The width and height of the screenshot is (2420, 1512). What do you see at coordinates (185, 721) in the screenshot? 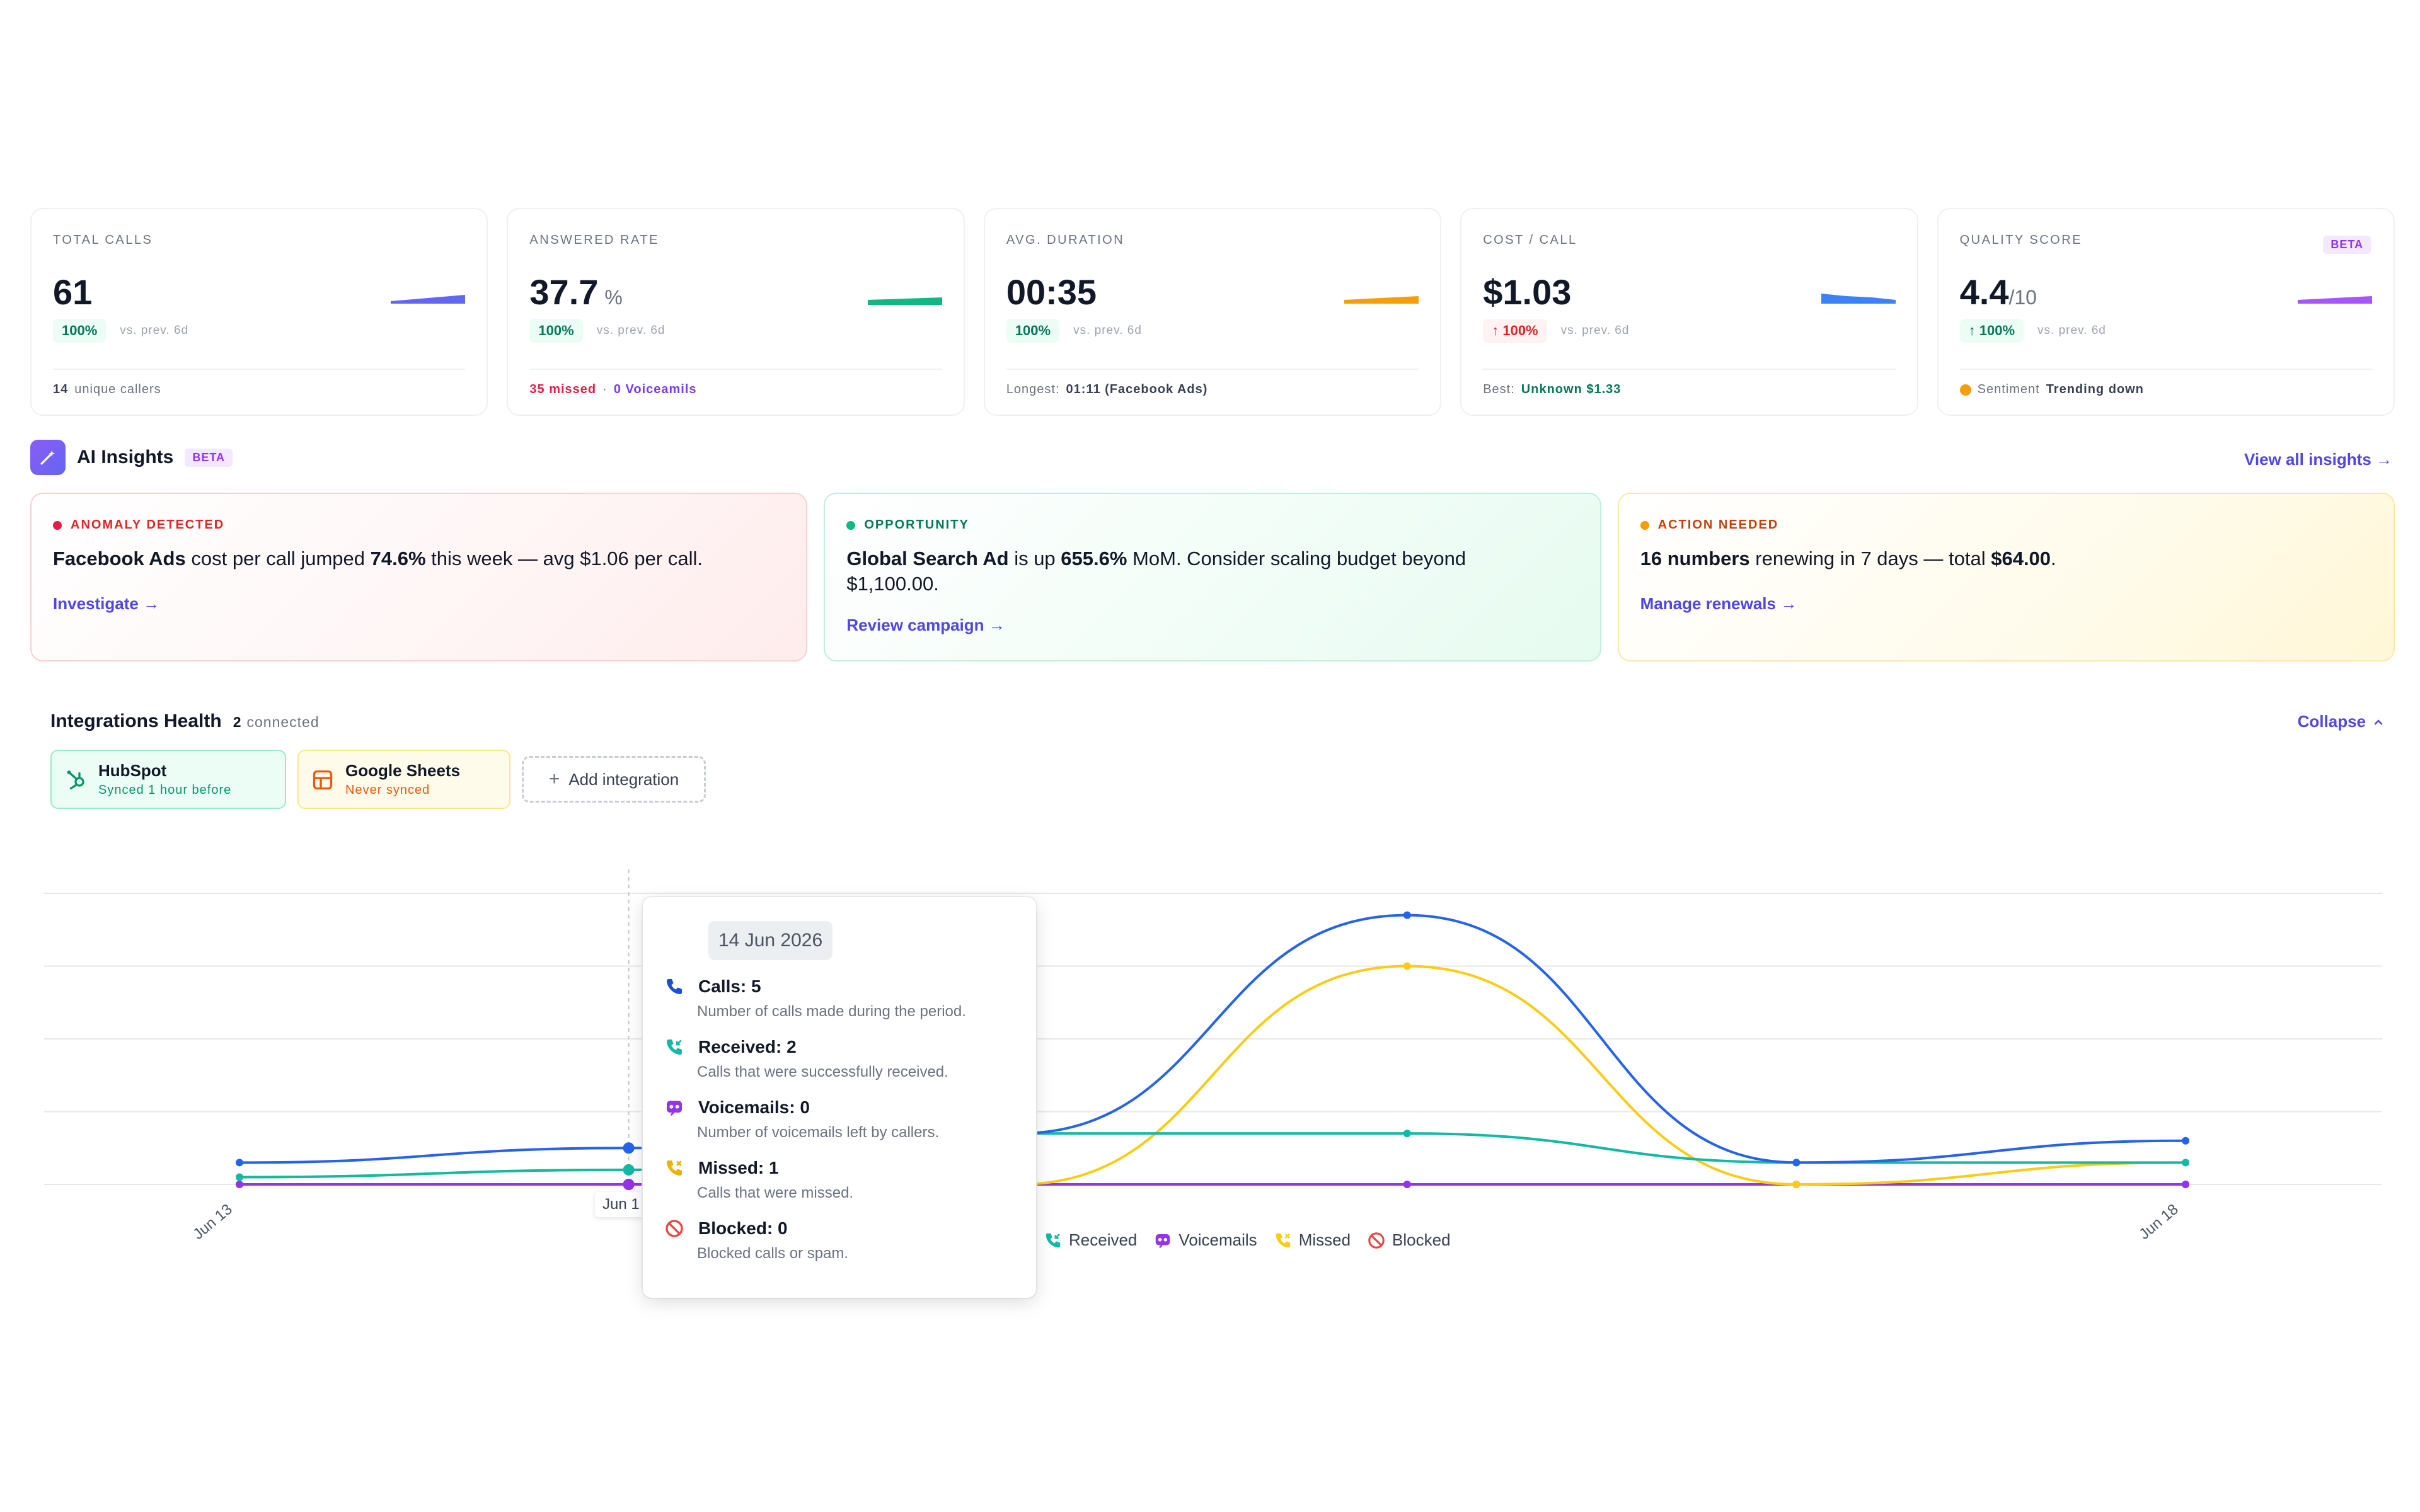
I see `integrations-header: Integrations Health 2 connected` at bounding box center [185, 721].